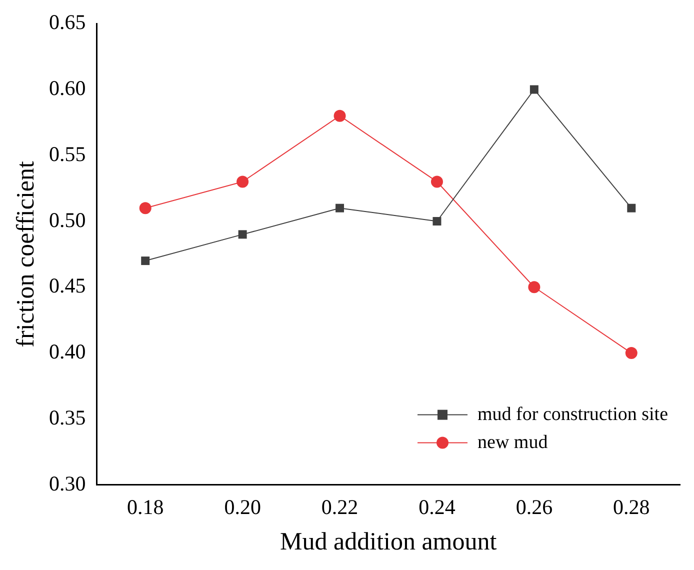 This screenshot has height=570, width=694. What do you see at coordinates (67, 352) in the screenshot?
I see `y-tick-label: 0.40` at bounding box center [67, 352].